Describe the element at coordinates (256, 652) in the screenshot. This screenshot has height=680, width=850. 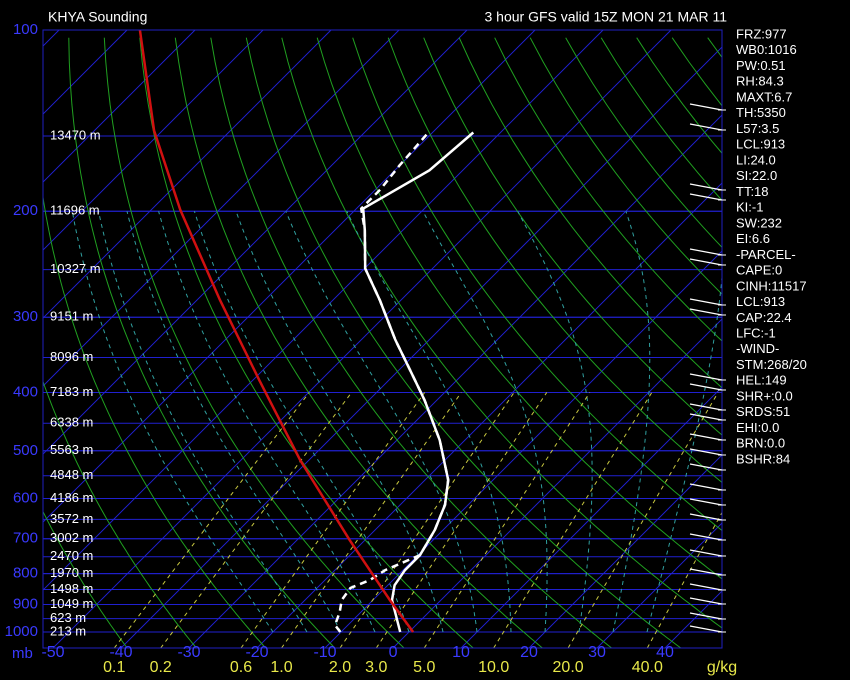
I see `x-tick-label: -20` at that location.